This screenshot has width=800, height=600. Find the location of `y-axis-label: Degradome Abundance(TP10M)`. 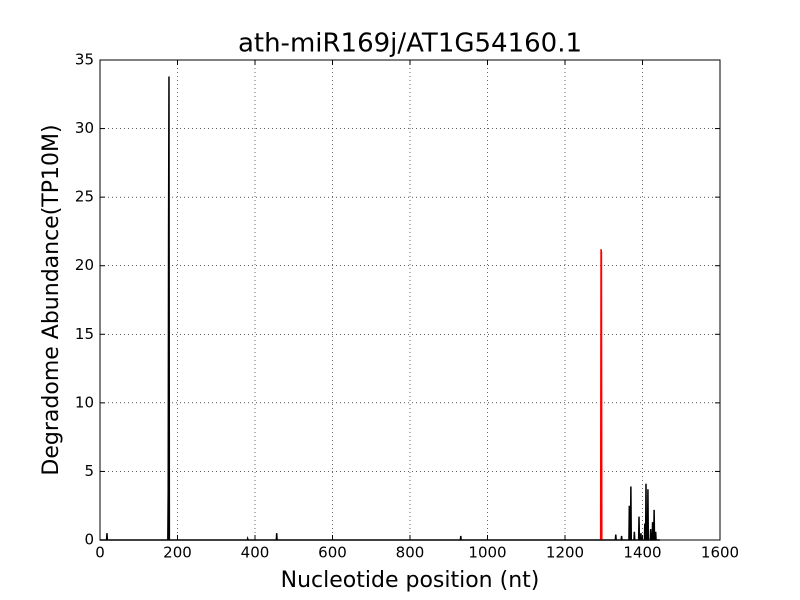

y-axis-label: Degradome Abundance(TP10M) is located at coordinates (51, 299).